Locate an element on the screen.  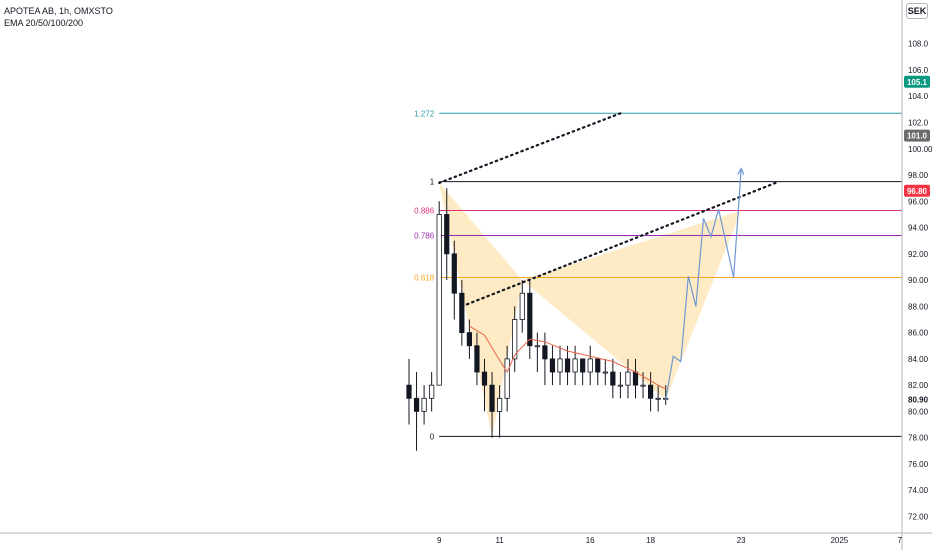
y-tick-label-0: 72.00 is located at coordinates (918, 516).